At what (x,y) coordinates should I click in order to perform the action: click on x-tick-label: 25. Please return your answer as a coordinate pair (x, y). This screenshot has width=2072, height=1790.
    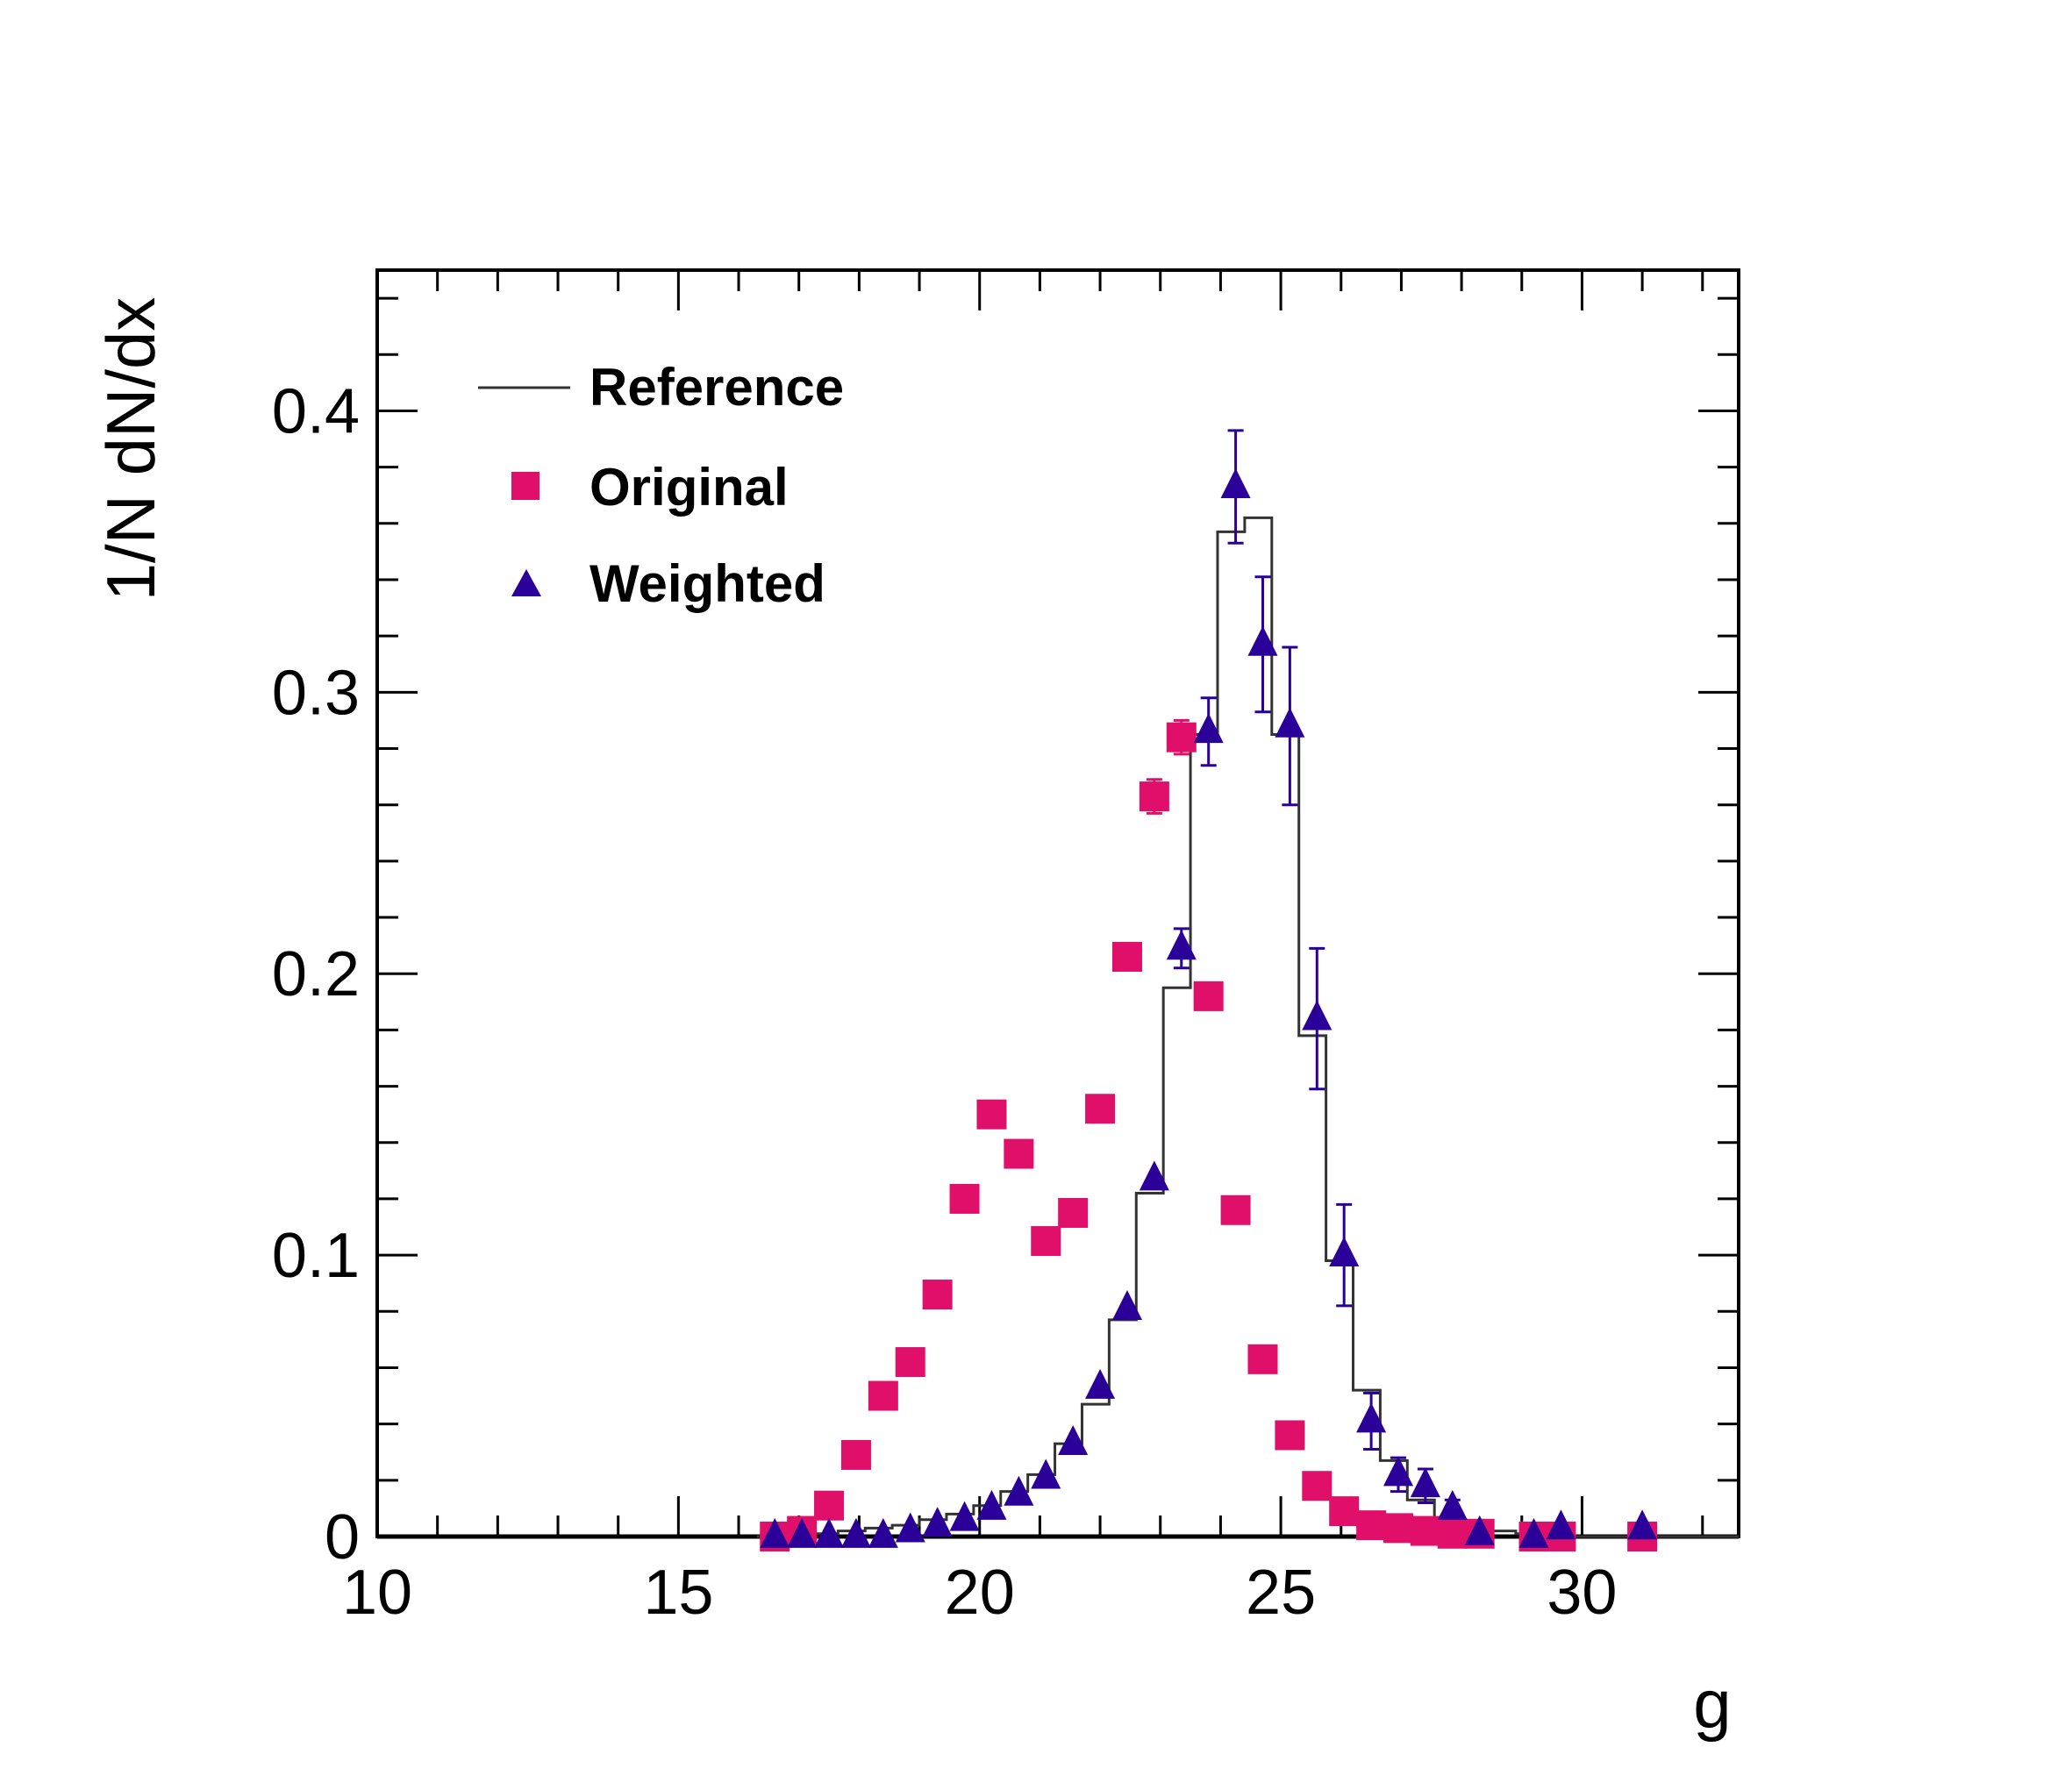
    Looking at the image, I should click on (1281, 1593).